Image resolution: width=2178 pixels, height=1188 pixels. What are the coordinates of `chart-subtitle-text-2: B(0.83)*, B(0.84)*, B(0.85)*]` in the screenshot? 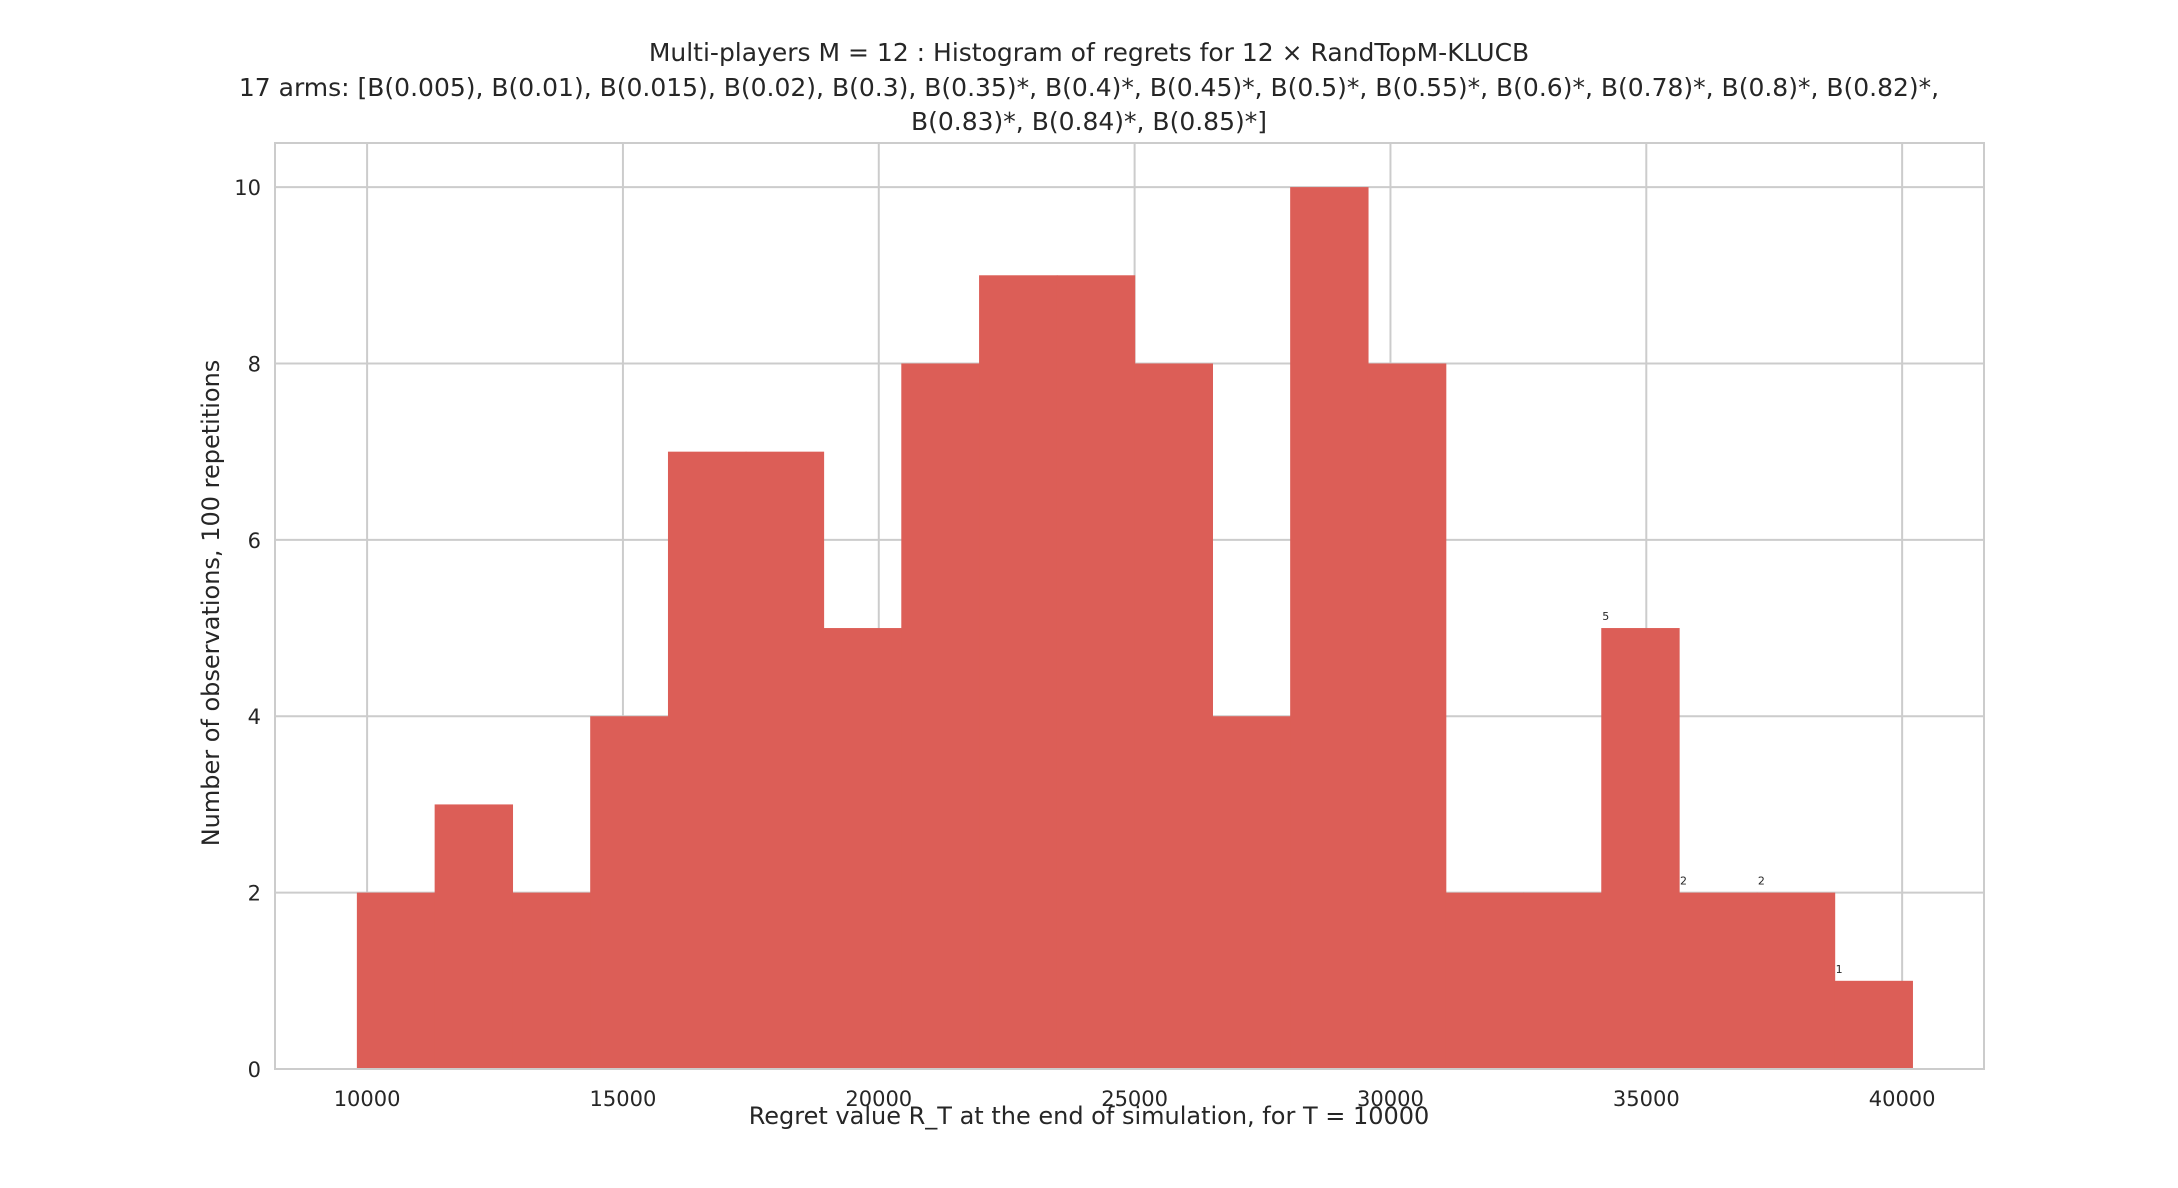 It's located at (1088, 121).